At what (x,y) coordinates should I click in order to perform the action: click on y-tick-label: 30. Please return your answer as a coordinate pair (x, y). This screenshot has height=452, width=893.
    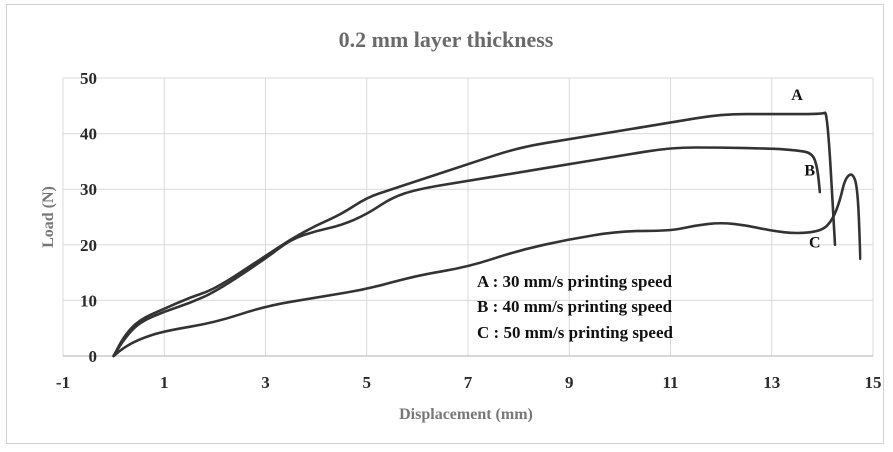
    Looking at the image, I should click on (88, 189).